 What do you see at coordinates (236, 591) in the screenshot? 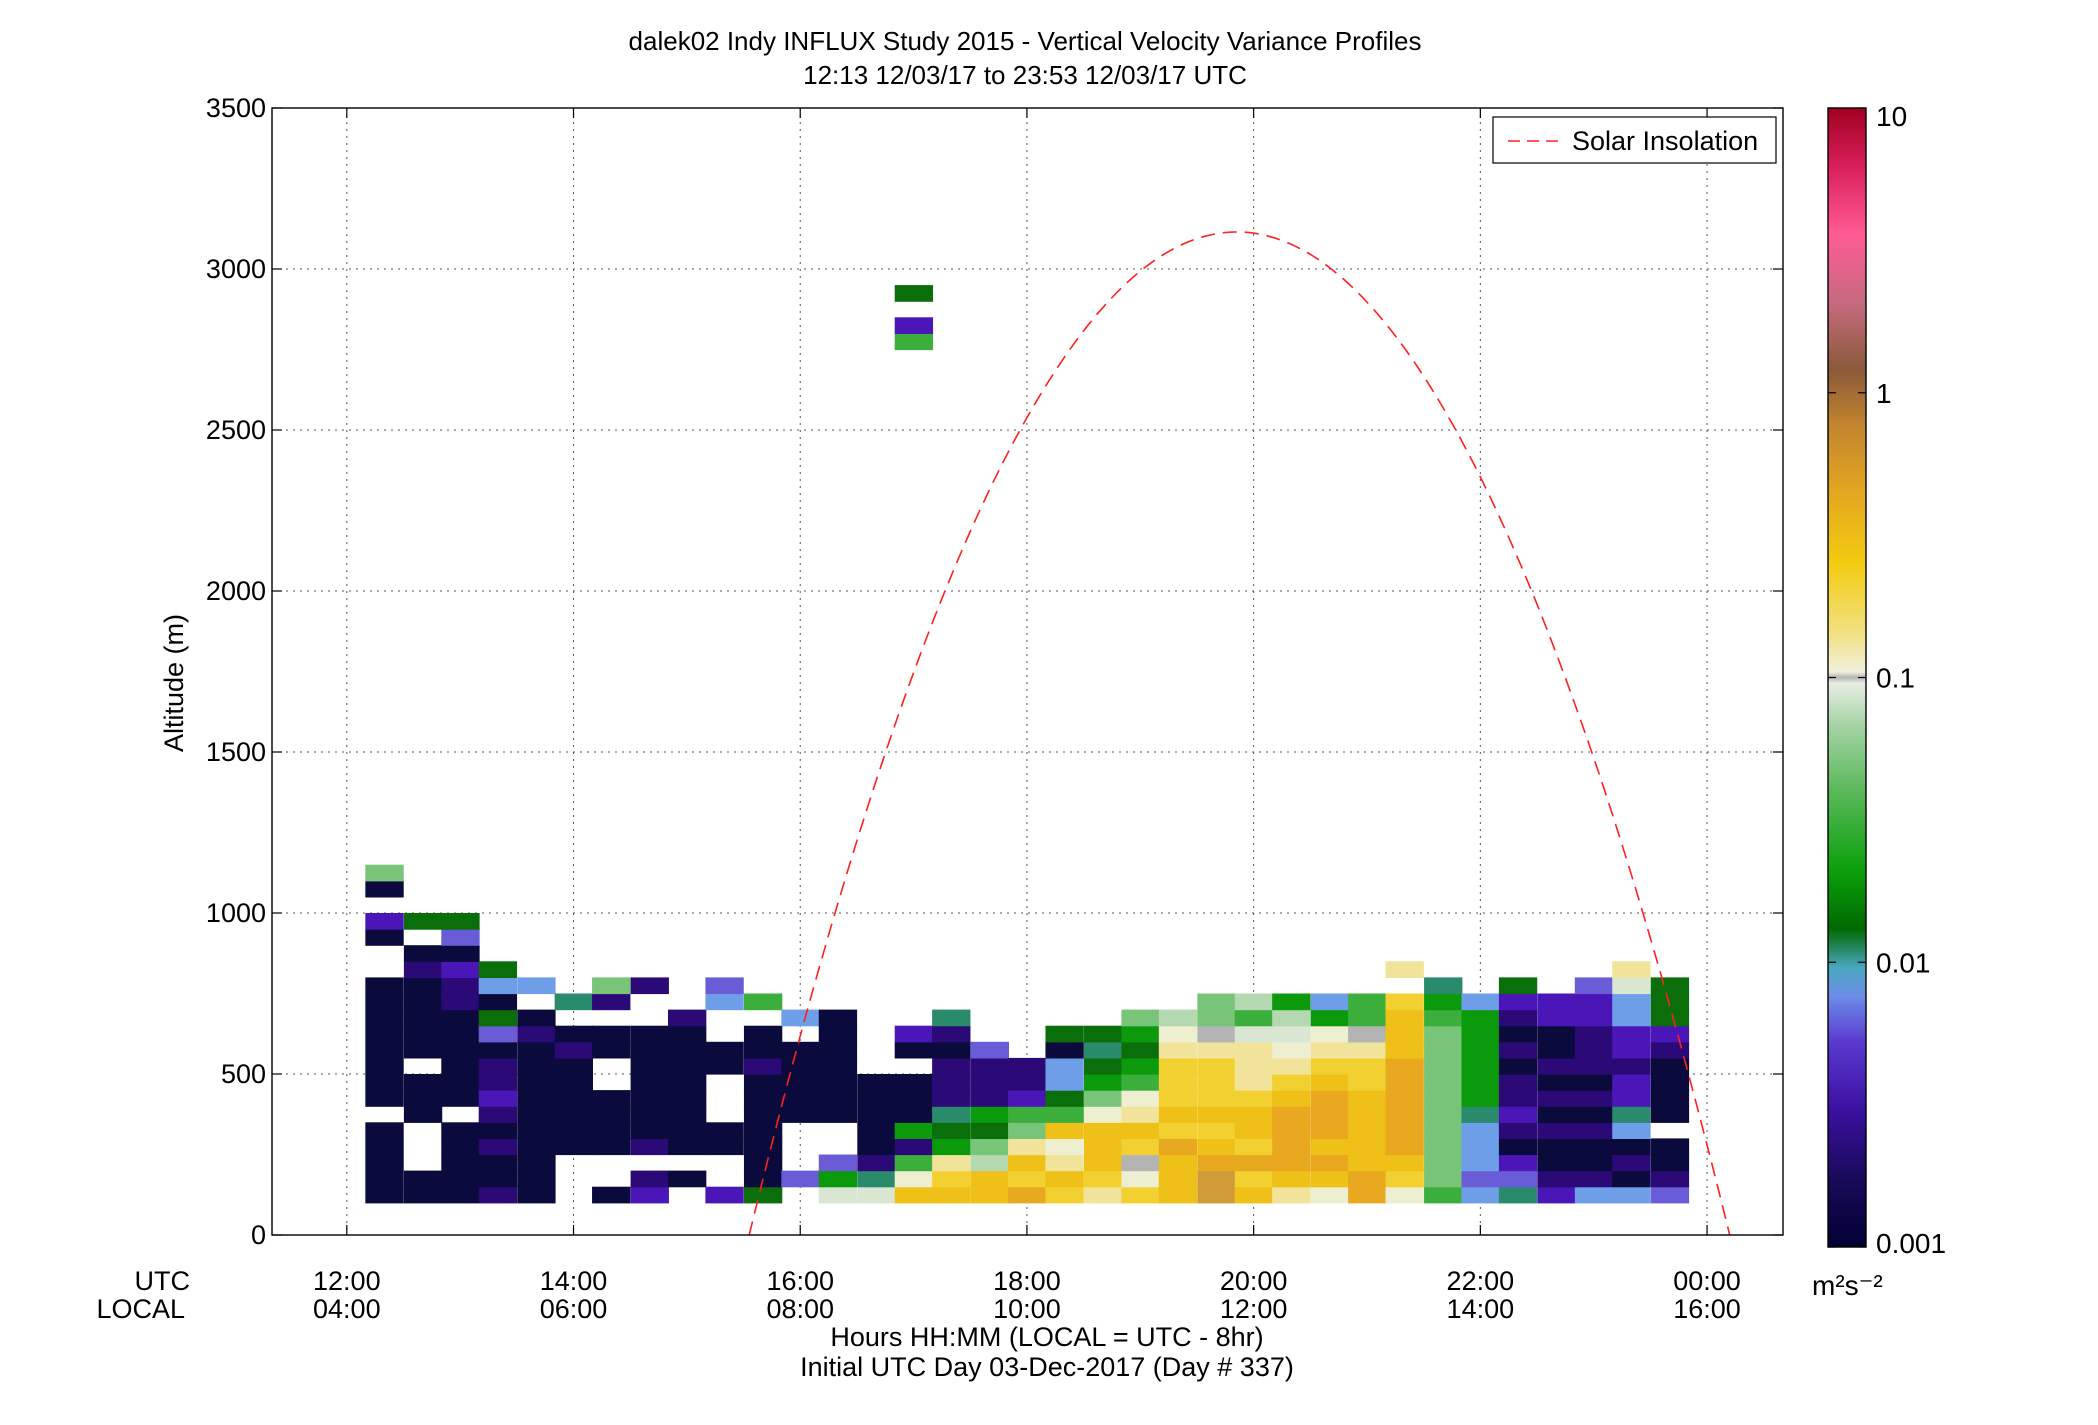
I see `y-tick-label: 2000` at bounding box center [236, 591].